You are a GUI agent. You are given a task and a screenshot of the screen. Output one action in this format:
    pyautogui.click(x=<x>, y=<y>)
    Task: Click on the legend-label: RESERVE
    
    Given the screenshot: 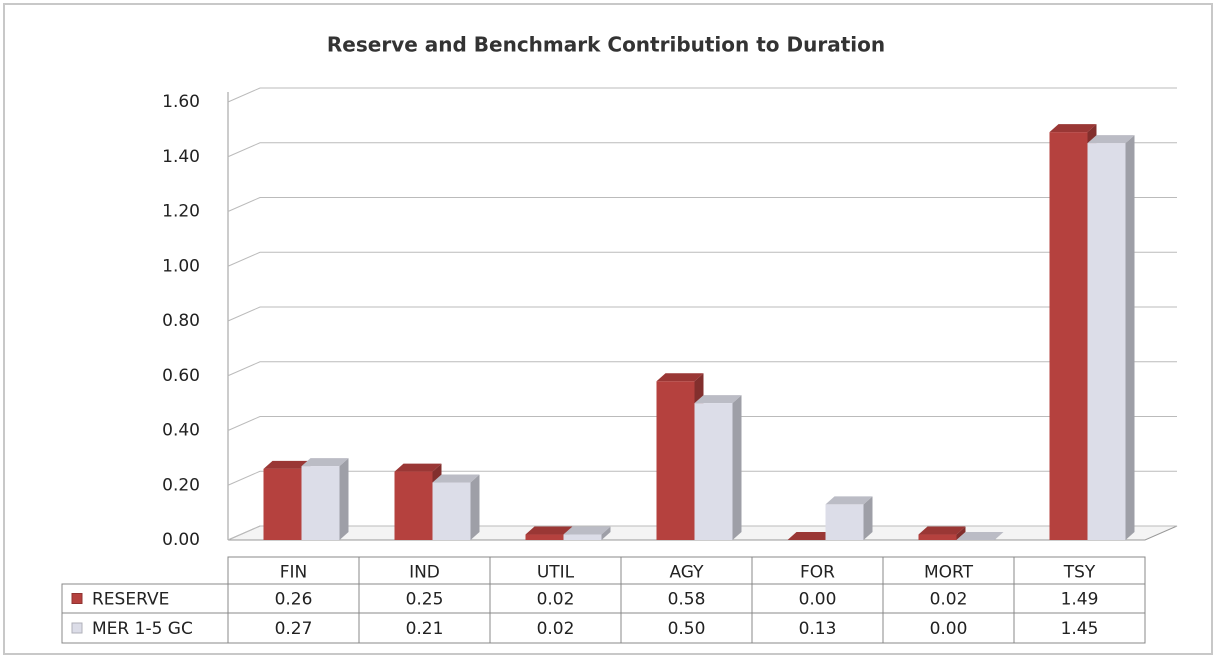 What is the action you would take?
    pyautogui.click(x=130, y=600)
    